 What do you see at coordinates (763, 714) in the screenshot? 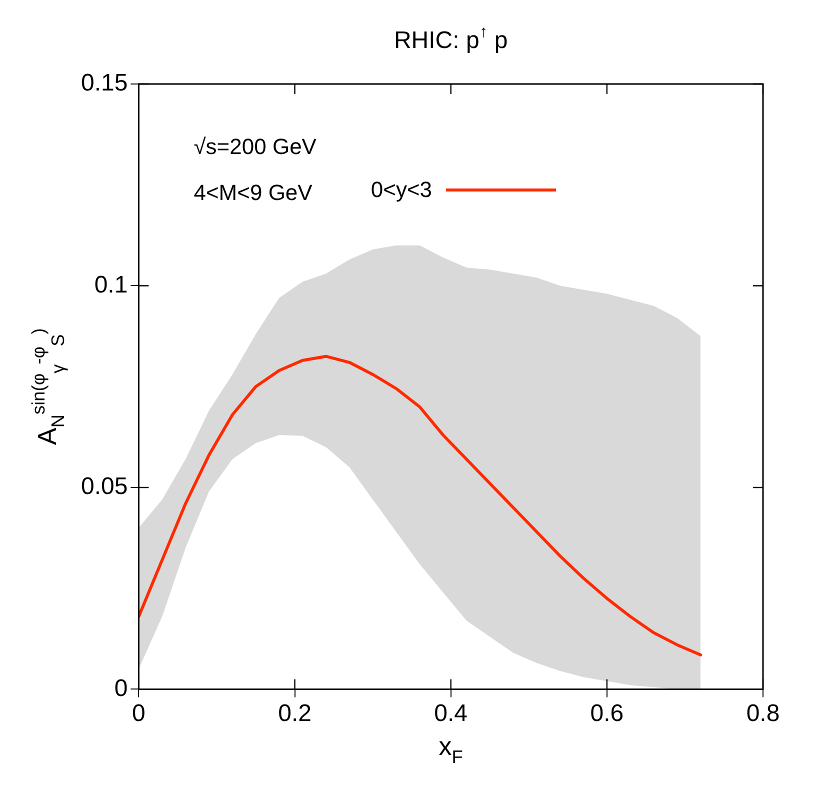
I see `x-tick-label: 0.8` at bounding box center [763, 714].